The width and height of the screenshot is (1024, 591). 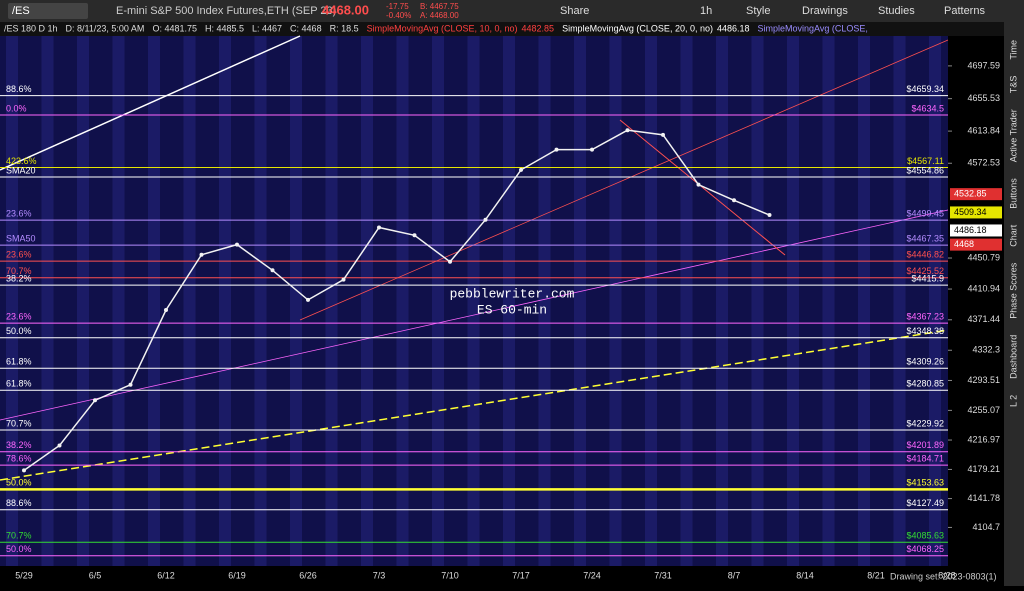 What do you see at coordinates (105, 28) in the screenshot?
I see `info-item: D: 8/11/23, 5:00 AM` at bounding box center [105, 28].